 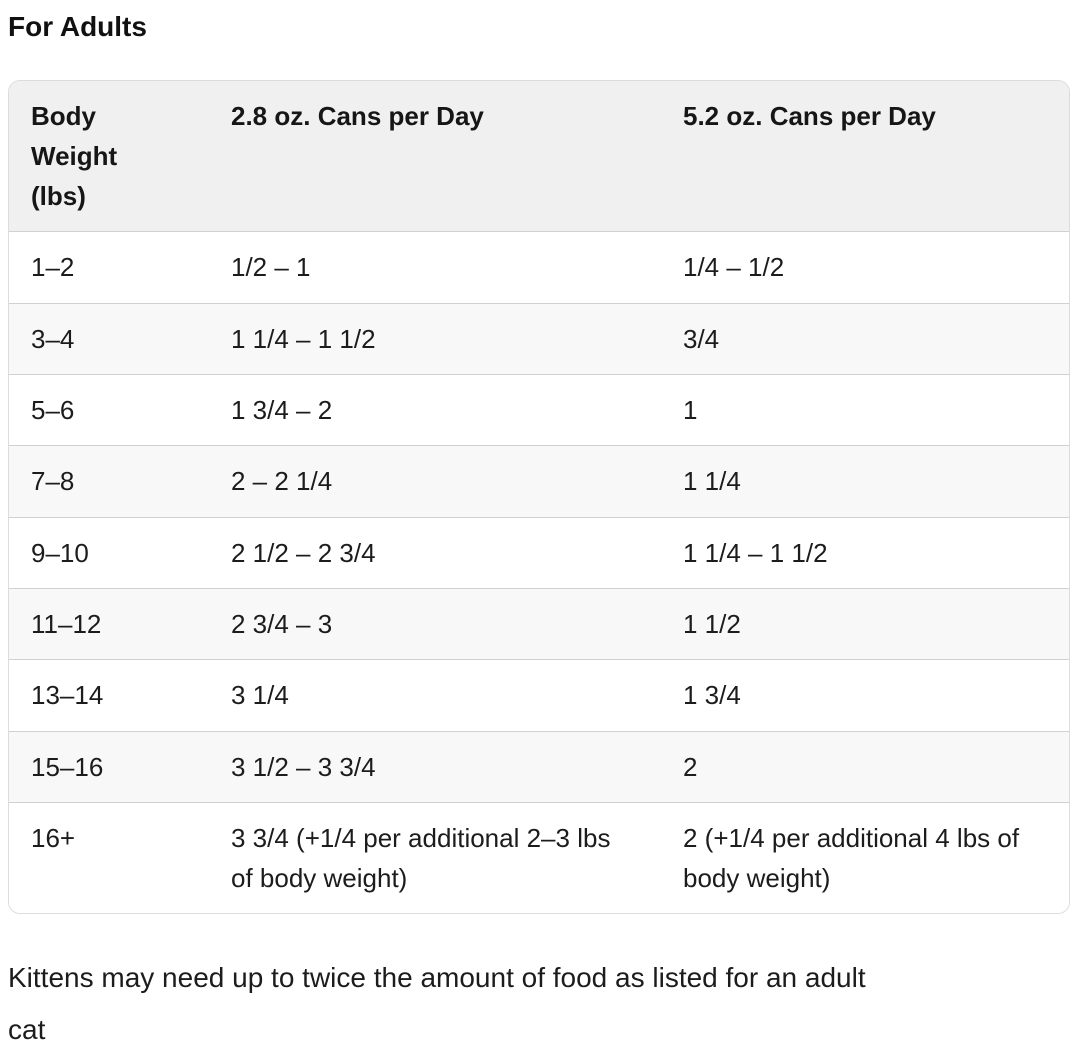 I want to click on cell-cans-2-8oz: 1 1/4 – 1 1/2, so click(x=435, y=338).